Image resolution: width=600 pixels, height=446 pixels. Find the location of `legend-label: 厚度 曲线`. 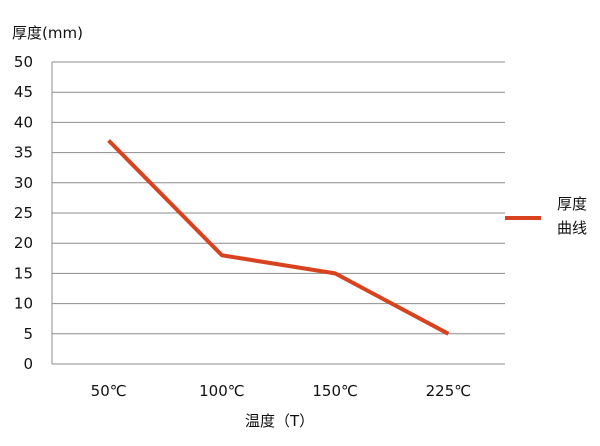

legend-label: 厚度 曲线 is located at coordinates (577, 216).